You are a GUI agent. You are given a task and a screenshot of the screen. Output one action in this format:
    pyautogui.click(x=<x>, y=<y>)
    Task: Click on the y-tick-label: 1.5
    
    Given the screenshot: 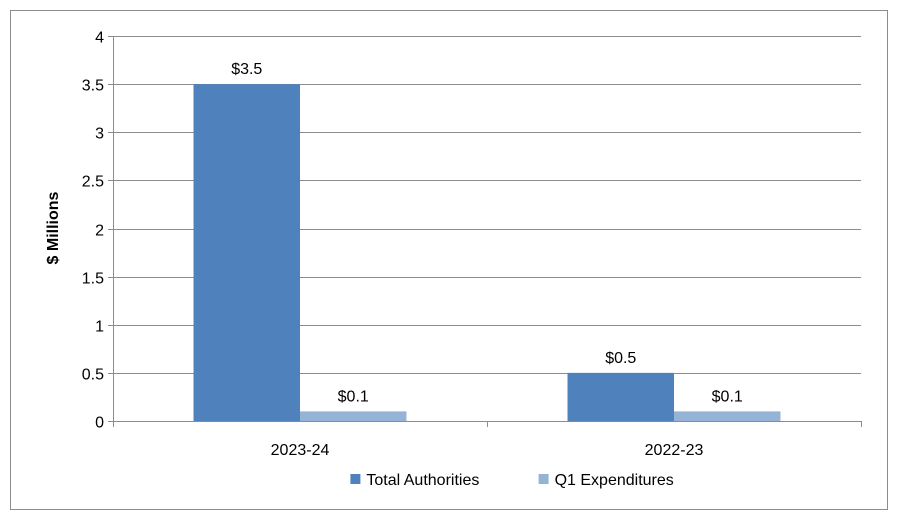 What is the action you would take?
    pyautogui.click(x=93, y=279)
    